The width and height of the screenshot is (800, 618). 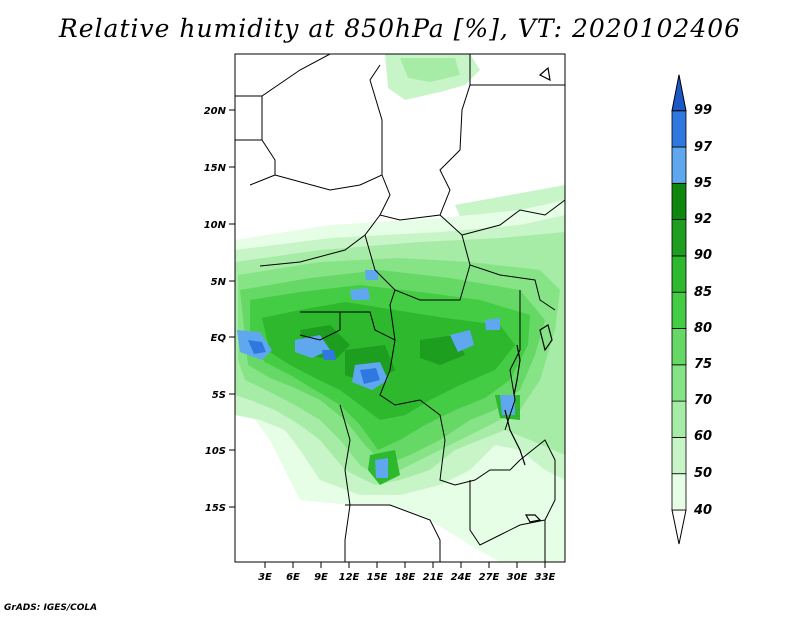 I want to click on colorbar-label: 97, so click(x=703, y=147).